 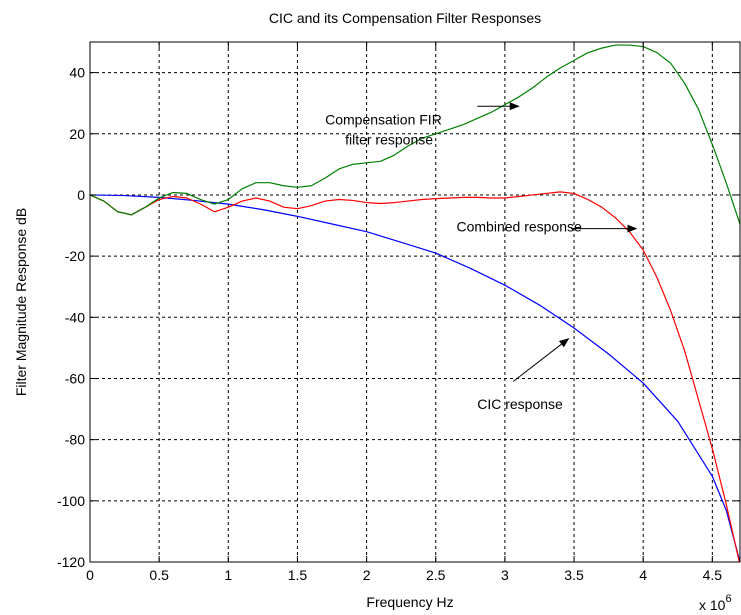 What do you see at coordinates (728, 599) in the screenshot?
I see `x-multiplier-exponent: 6` at bounding box center [728, 599].